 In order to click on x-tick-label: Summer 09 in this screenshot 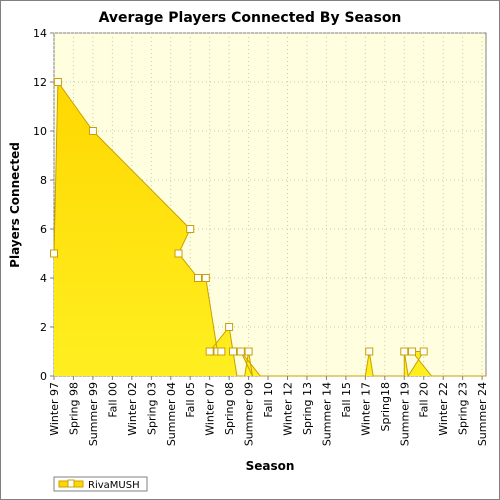, I will do `click(249, 414)`.